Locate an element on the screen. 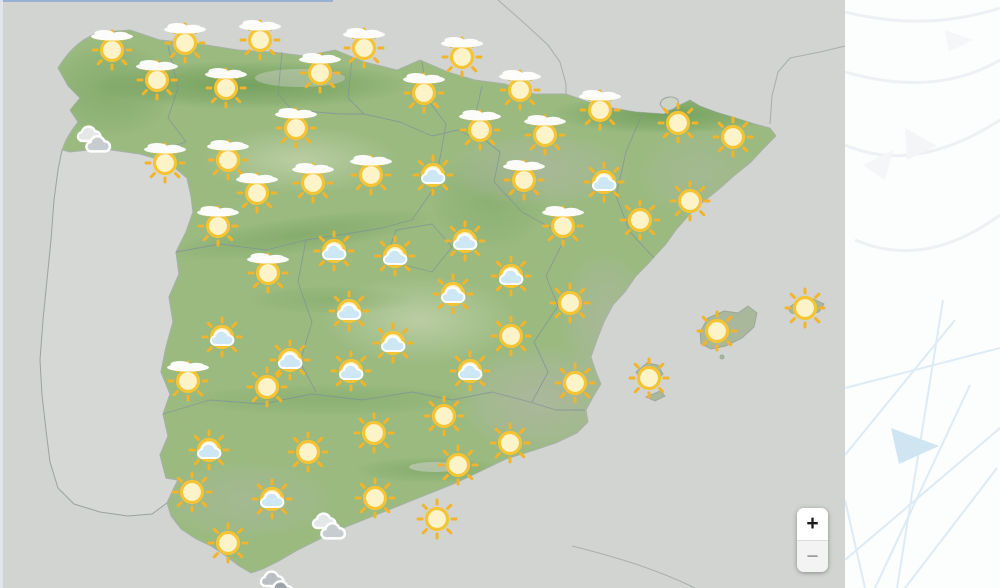  map-zoom-control: + − is located at coordinates (812, 540).